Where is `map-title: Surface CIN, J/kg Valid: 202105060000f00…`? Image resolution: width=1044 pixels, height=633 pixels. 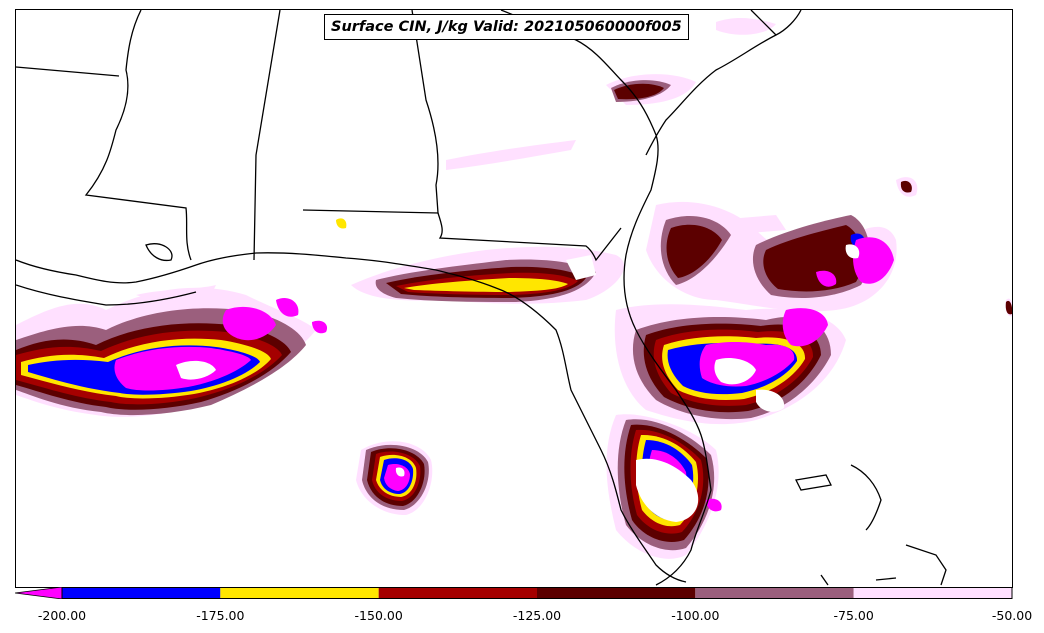 map-title: Surface CIN, J/kg Valid: 202105060000f00… is located at coordinates (506, 27).